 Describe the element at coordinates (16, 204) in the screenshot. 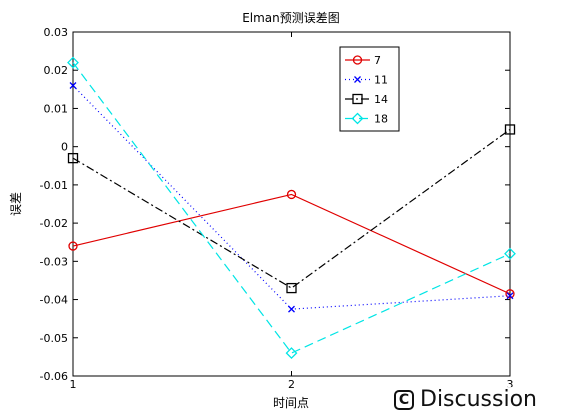

I see `y-axis-label: 误差` at that location.